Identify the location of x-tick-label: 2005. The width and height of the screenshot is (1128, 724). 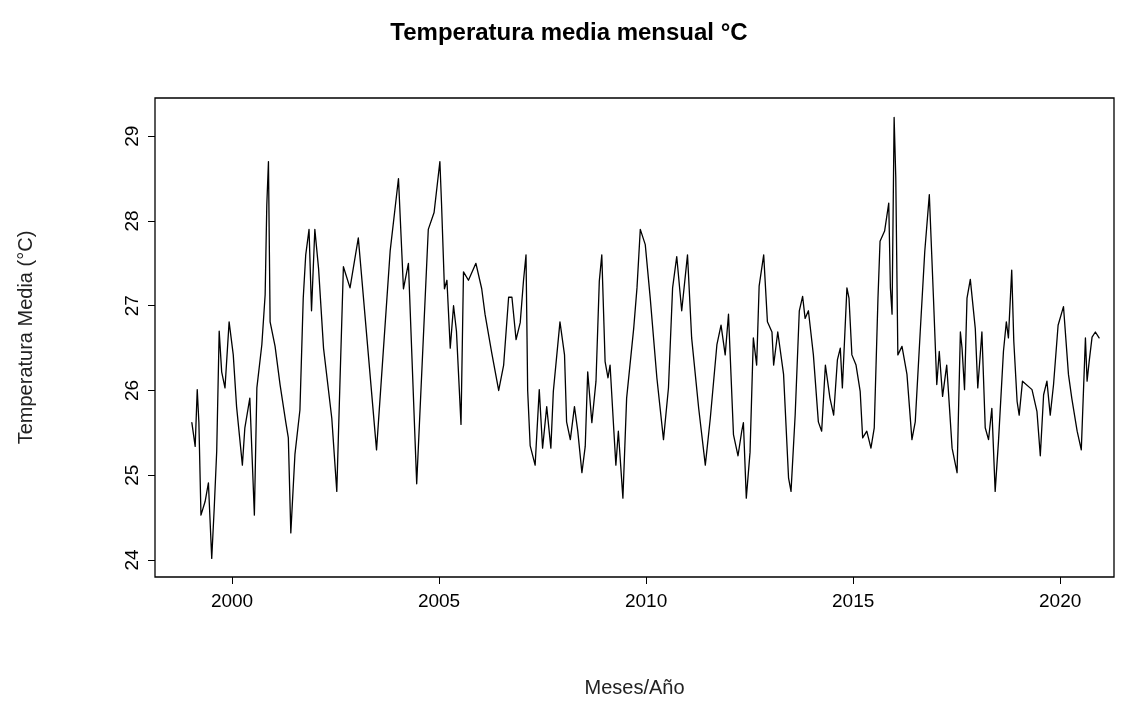
(439, 600).